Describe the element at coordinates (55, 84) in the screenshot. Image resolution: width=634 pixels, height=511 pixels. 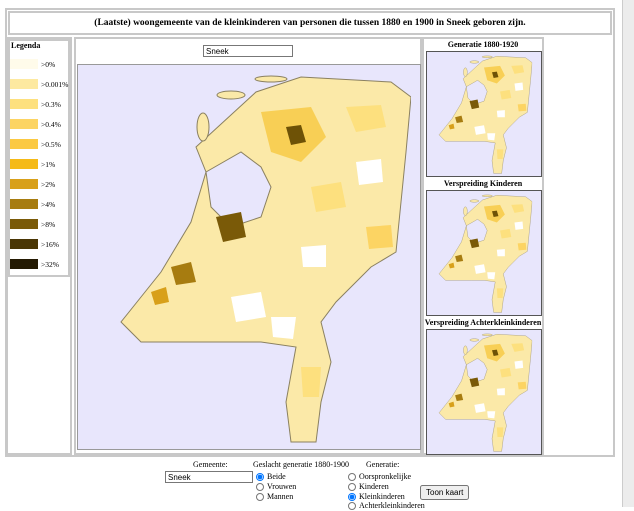
I see `legend-label: >0.001%` at that location.